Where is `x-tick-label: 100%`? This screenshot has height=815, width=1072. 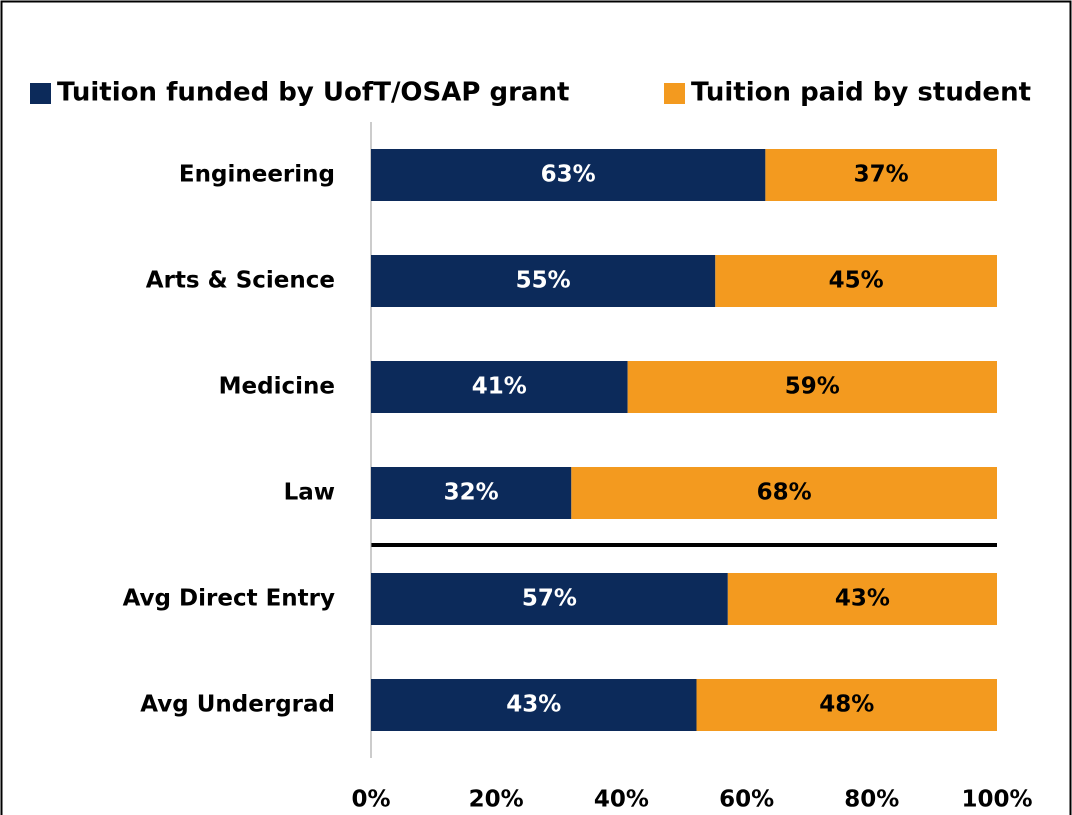 x-tick-label: 100% is located at coordinates (996, 800).